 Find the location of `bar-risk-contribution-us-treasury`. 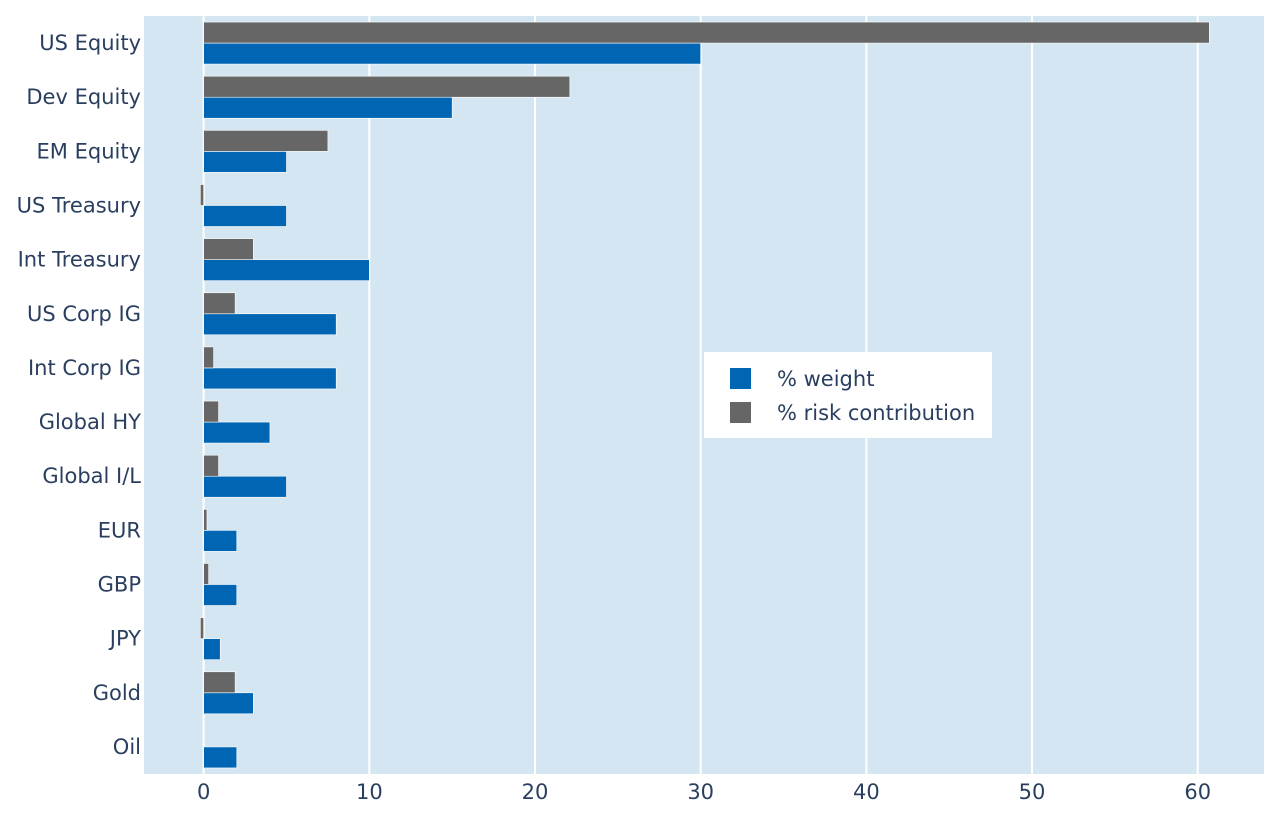

bar-risk-contribution-us-treasury is located at coordinates (202, 195).